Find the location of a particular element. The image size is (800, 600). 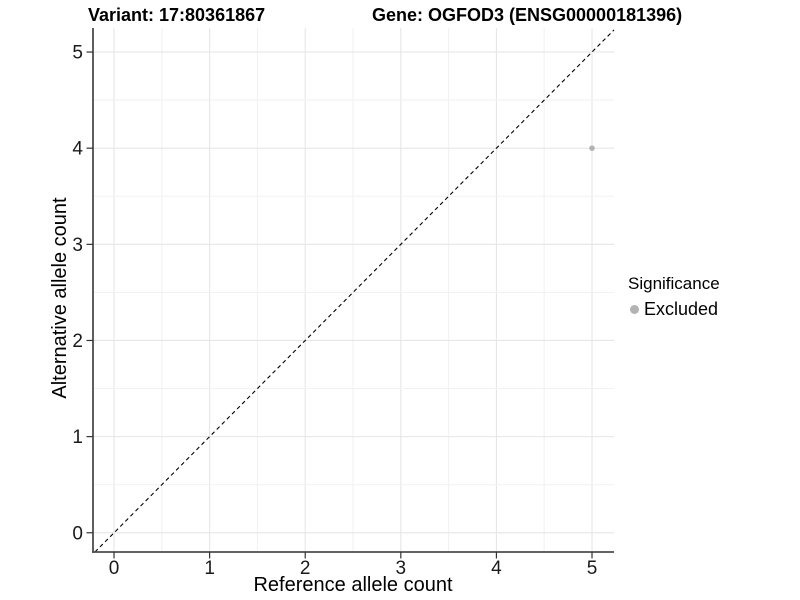

excluded-point-icon is located at coordinates (634, 309).